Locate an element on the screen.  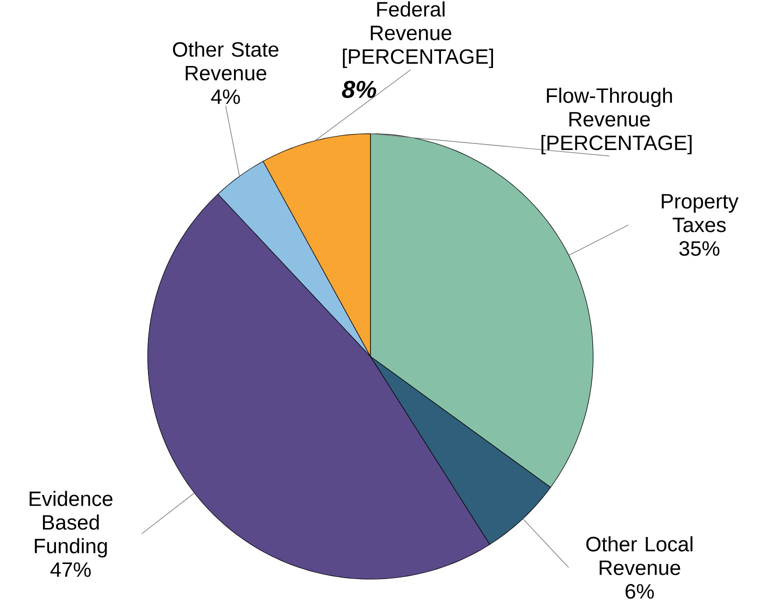
category-label: Flow-Through Revenue is located at coordinates (609, 107).